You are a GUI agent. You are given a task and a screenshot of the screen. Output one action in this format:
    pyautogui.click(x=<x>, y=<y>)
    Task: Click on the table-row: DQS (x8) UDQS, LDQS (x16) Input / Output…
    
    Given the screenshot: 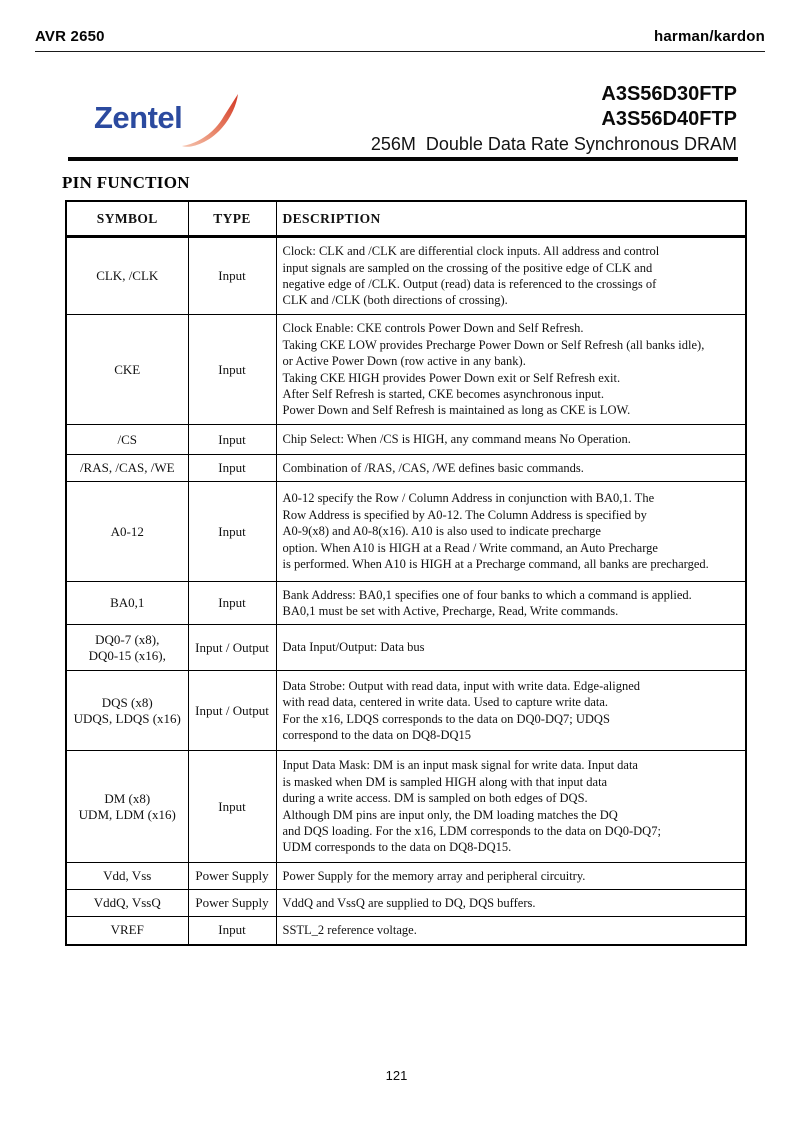 What is the action you would take?
    pyautogui.click(x=406, y=710)
    